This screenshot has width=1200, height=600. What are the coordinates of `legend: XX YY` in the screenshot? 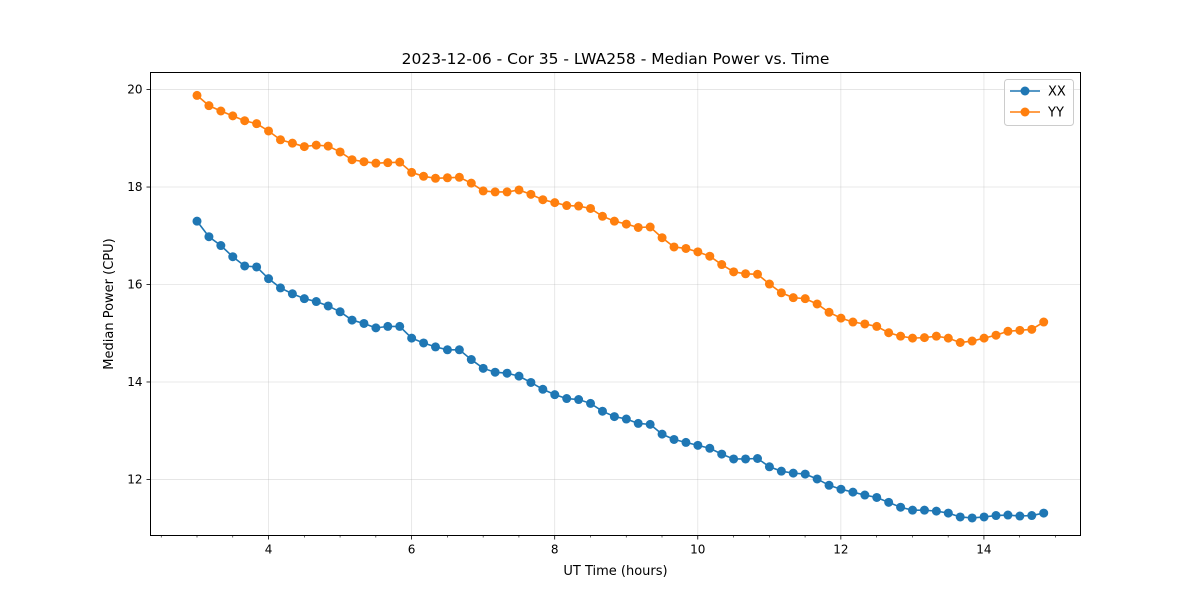 It's located at (1039, 102).